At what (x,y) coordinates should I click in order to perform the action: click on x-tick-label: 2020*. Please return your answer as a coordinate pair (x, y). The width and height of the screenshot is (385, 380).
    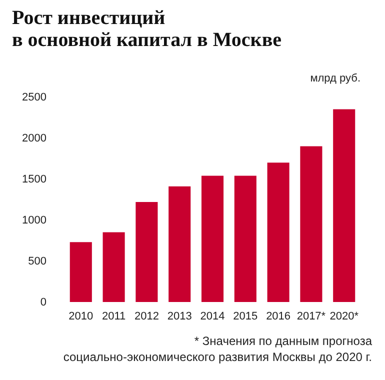
    Looking at the image, I should click on (345, 316).